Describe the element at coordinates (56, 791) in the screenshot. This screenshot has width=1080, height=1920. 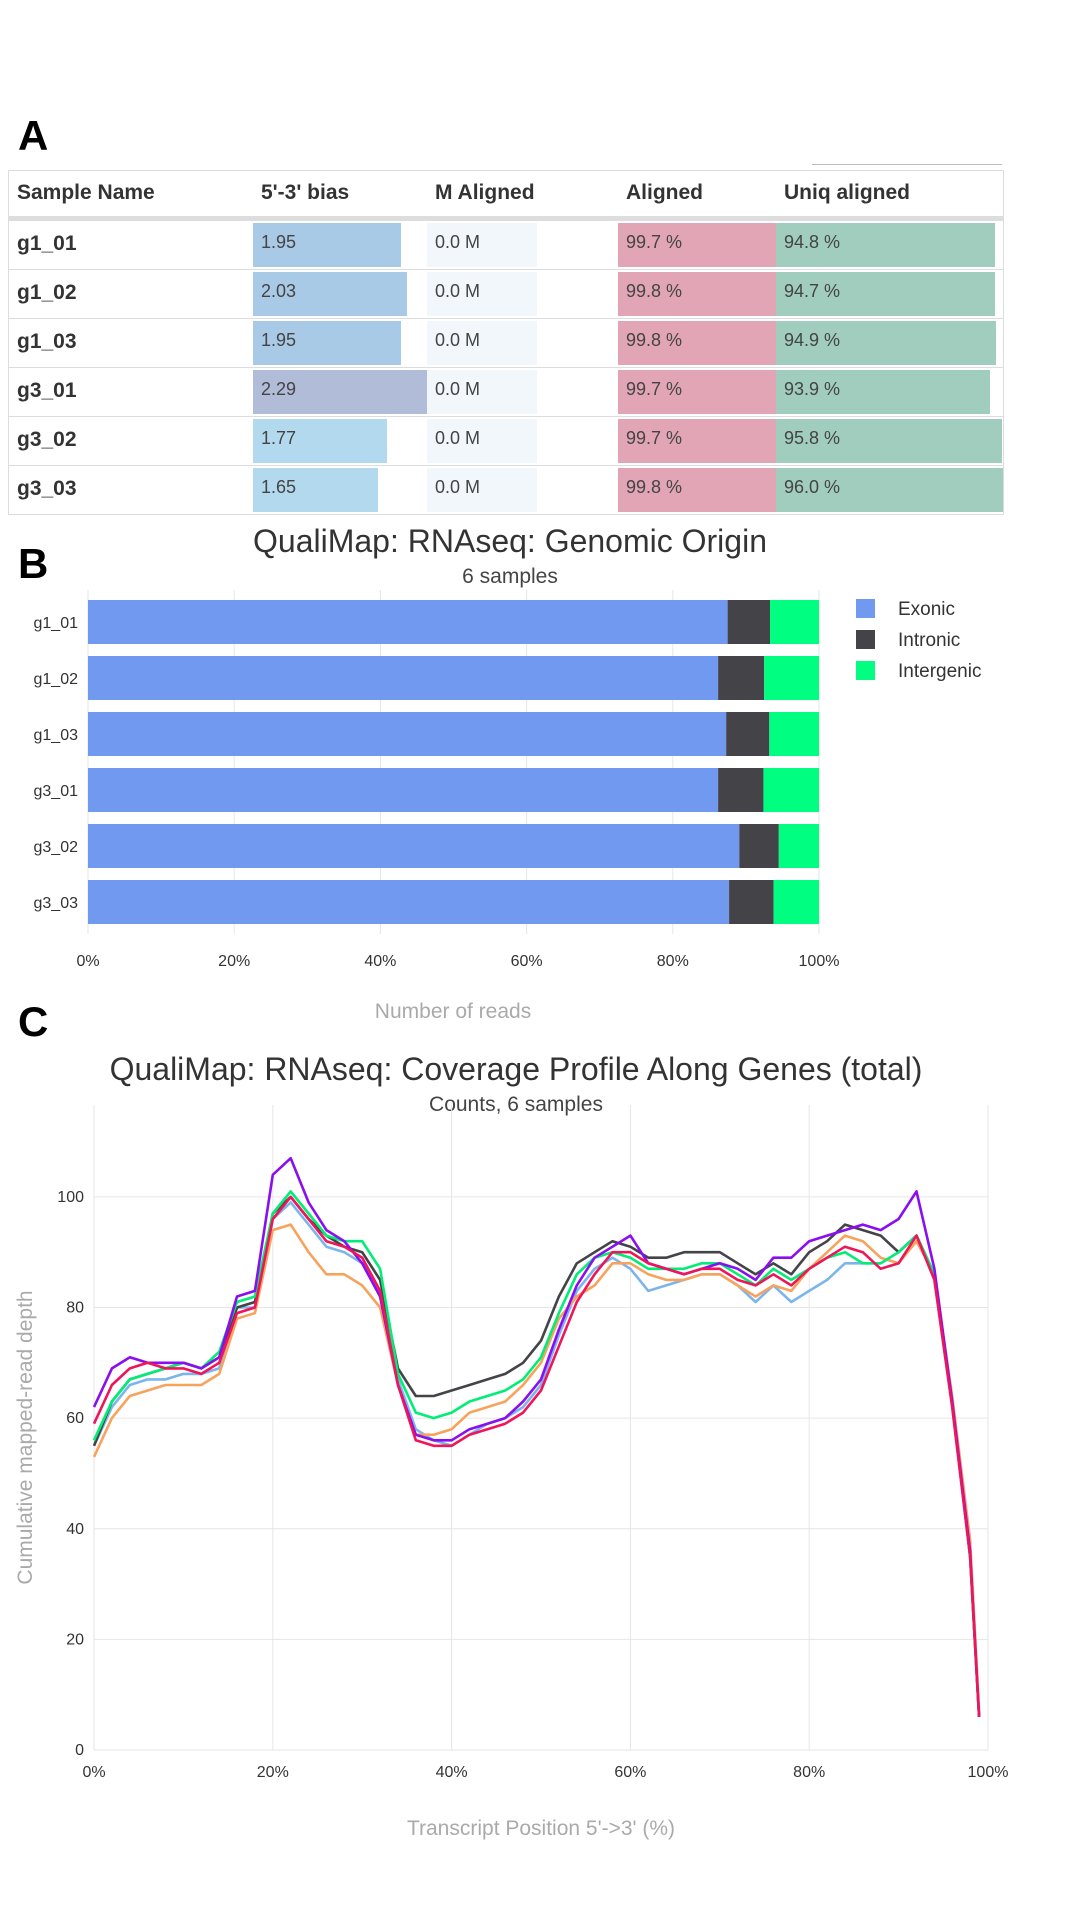
I see `chart-b-category-label: g3_01` at that location.